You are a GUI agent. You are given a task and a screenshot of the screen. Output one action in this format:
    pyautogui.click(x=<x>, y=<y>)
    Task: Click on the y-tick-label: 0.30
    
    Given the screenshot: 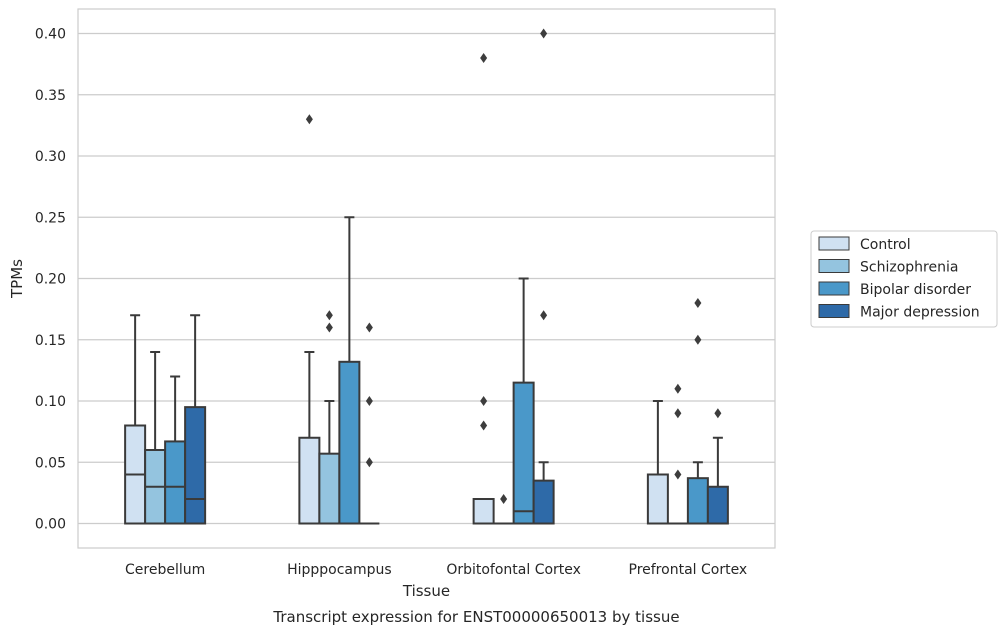 What is the action you would take?
    pyautogui.click(x=50, y=157)
    